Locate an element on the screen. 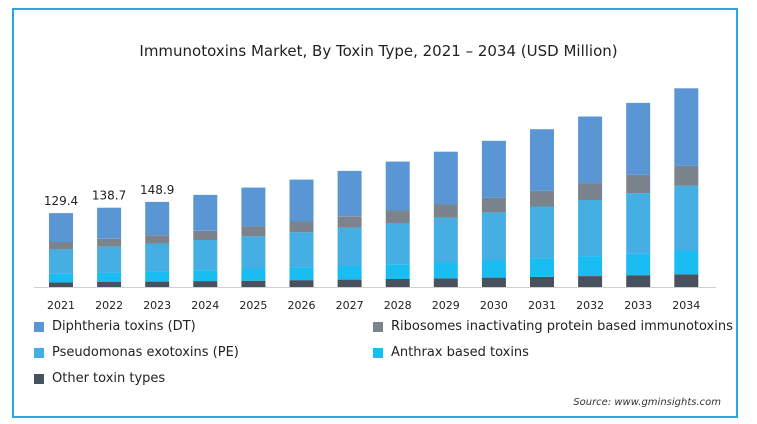  bar-segment-other-toxin-types-2030 is located at coordinates (493, 282).